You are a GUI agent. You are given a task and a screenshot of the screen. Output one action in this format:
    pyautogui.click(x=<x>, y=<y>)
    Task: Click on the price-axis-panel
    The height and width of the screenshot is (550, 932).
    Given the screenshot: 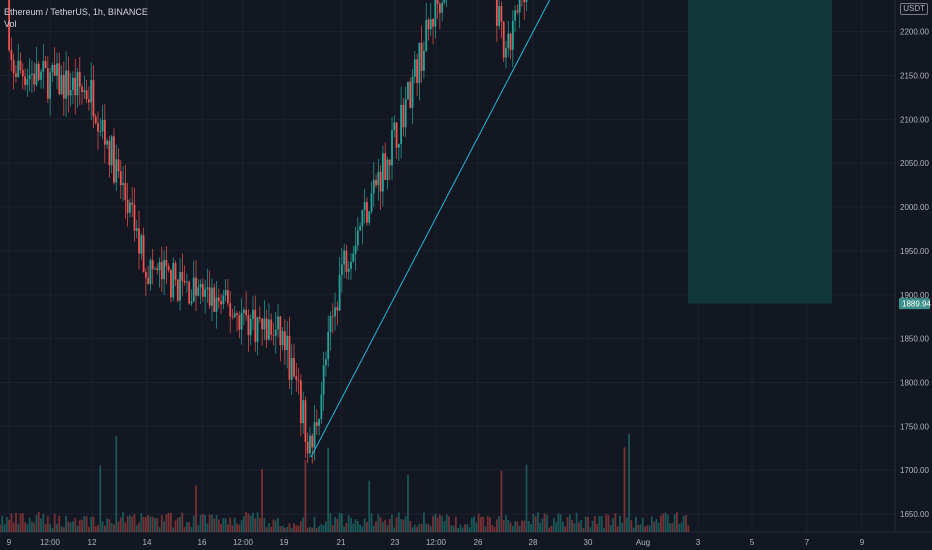 What is the action you would take?
    pyautogui.click(x=913, y=266)
    